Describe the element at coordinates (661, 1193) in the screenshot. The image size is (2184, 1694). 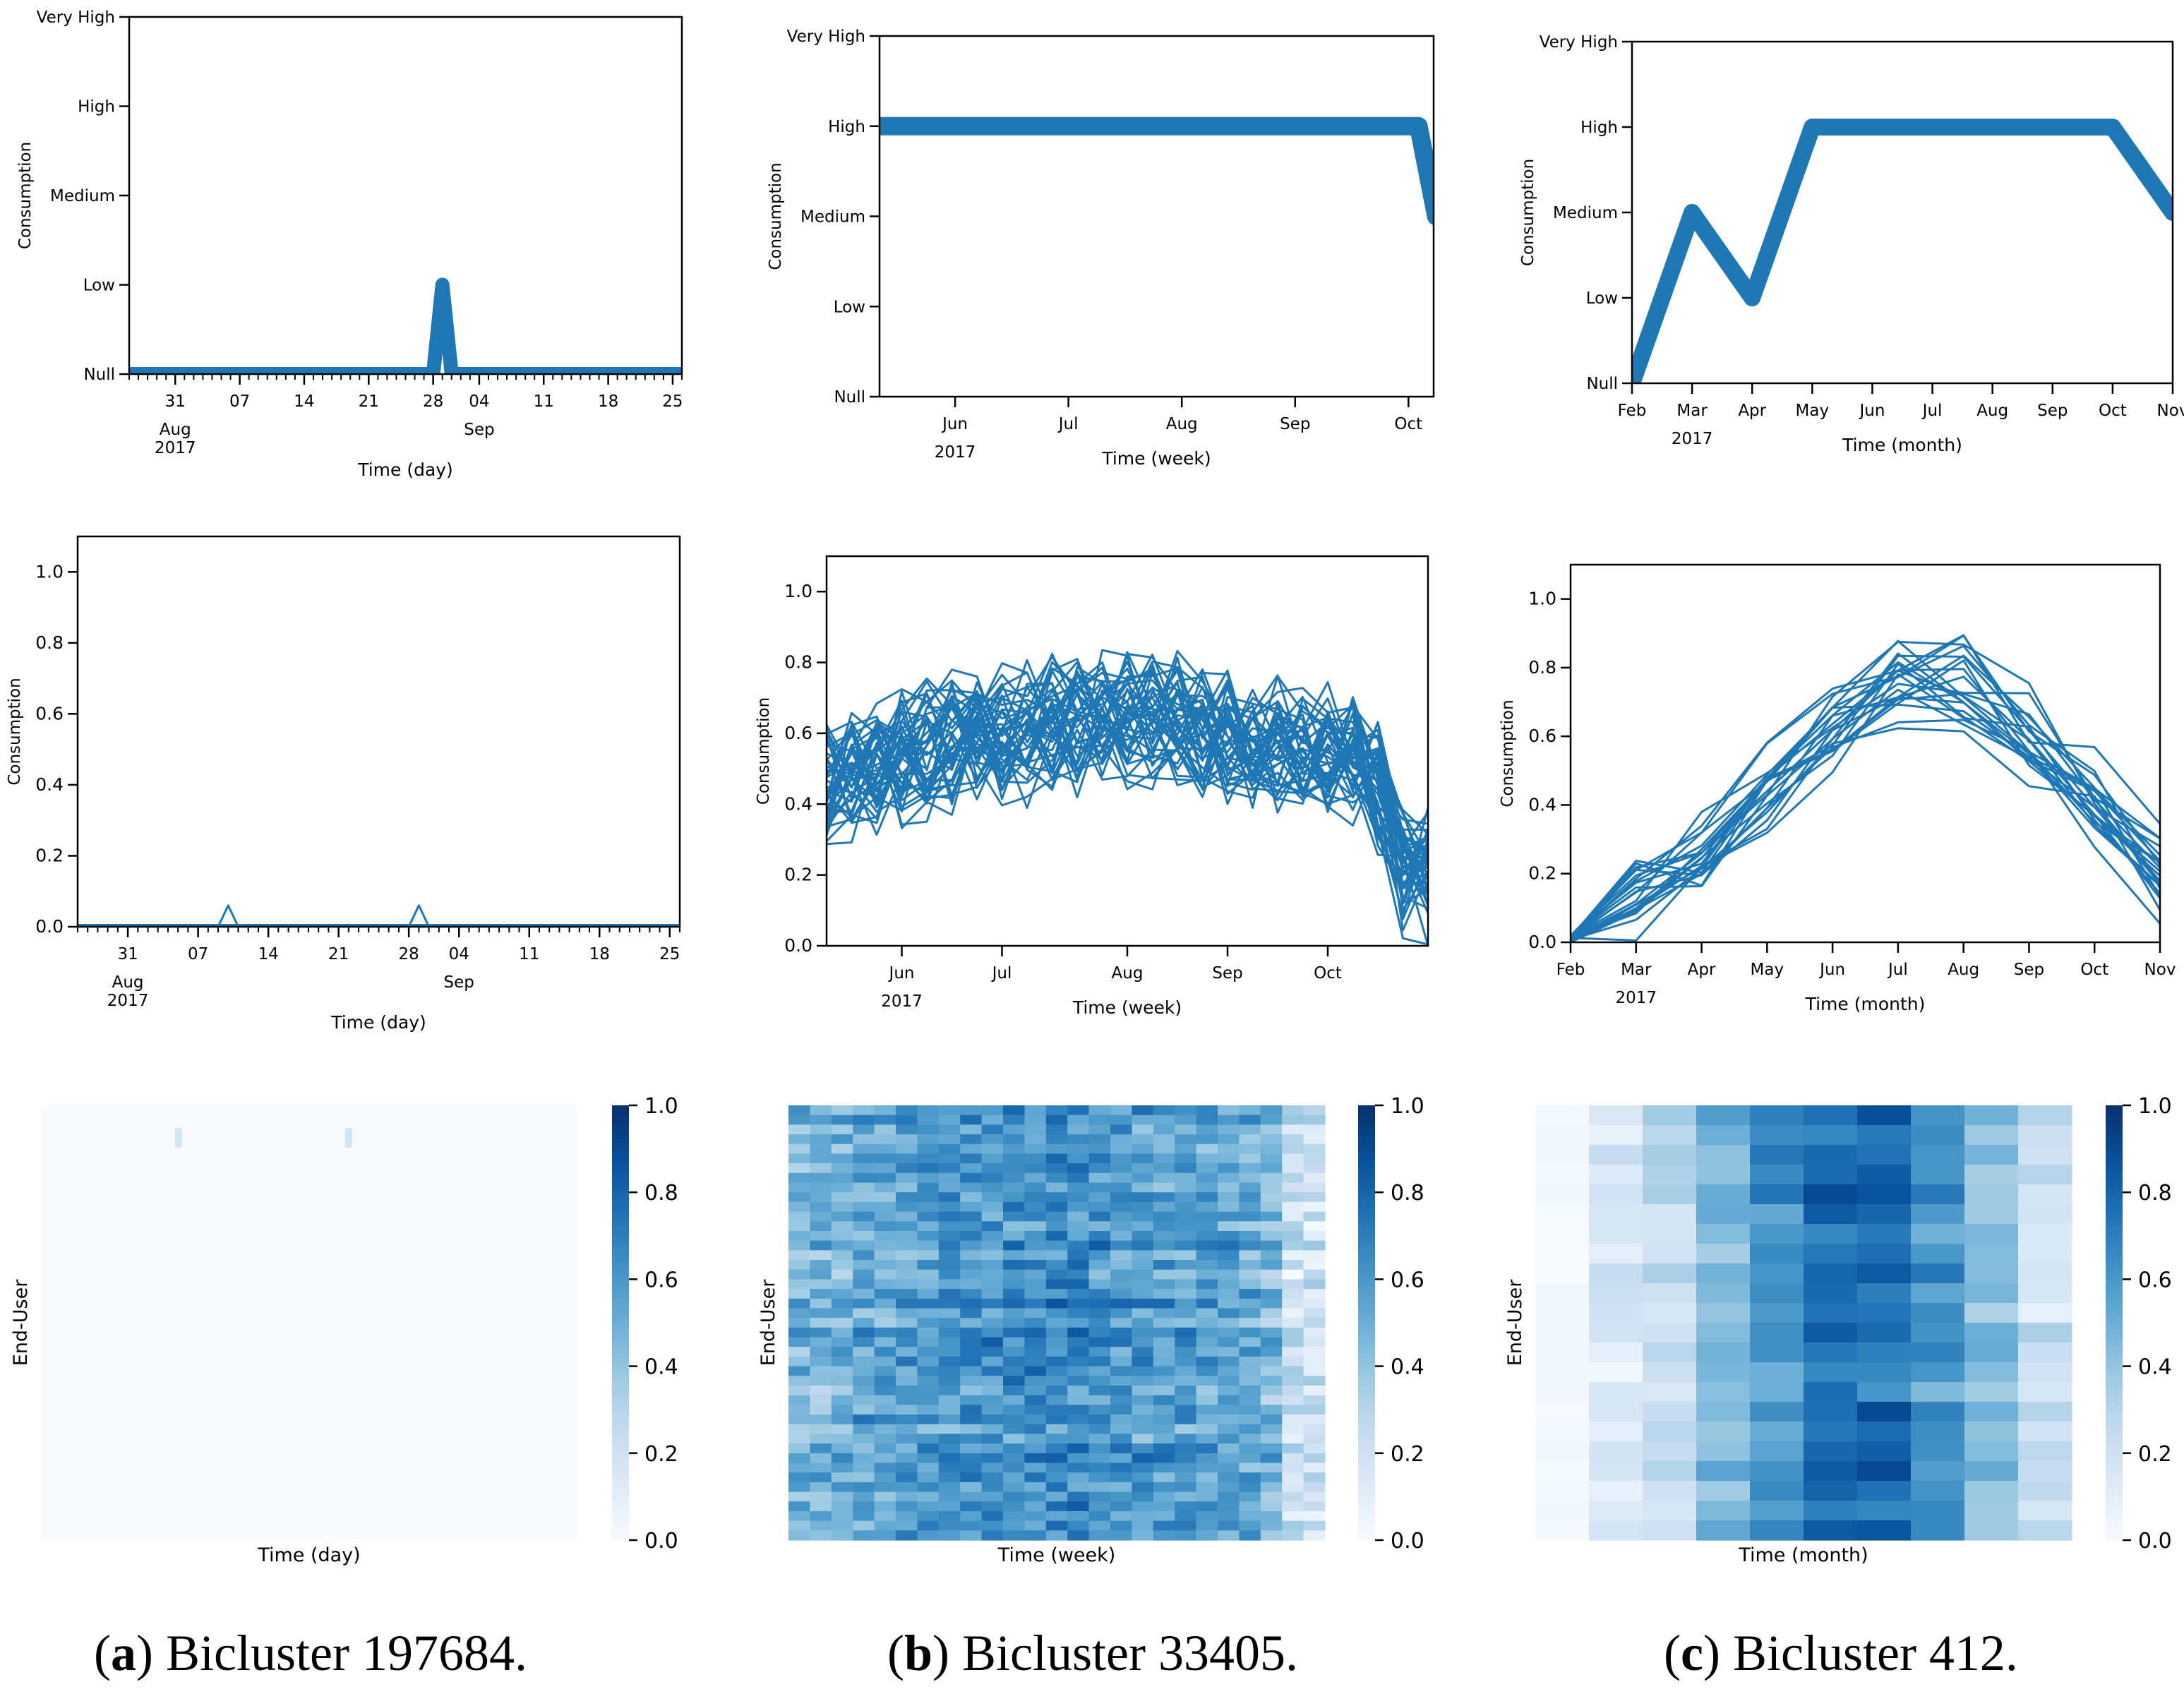
I see `colorbar-tick-label: 0.8` at that location.